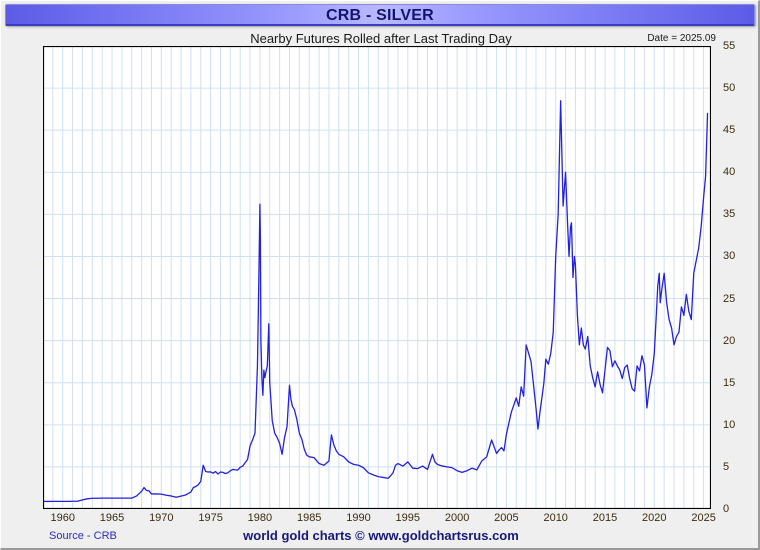  Describe the element at coordinates (729, 88) in the screenshot. I see `y-tick-label: 50` at that location.